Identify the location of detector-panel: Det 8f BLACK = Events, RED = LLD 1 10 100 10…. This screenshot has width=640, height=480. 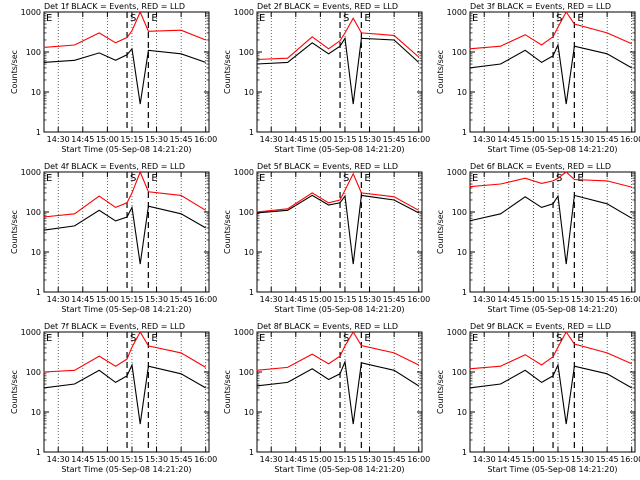
(321, 400).